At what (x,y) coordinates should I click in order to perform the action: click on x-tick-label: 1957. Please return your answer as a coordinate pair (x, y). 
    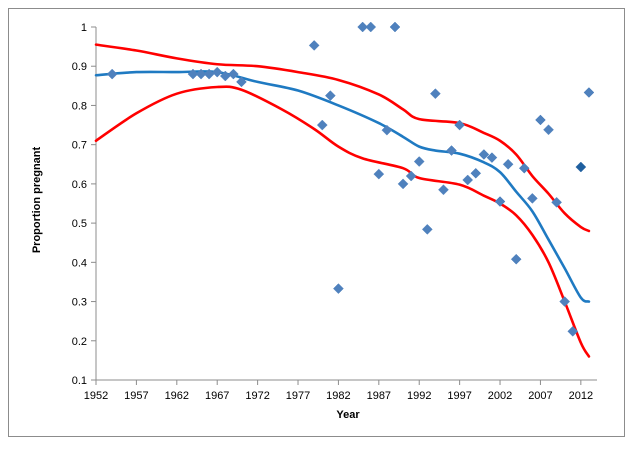
    Looking at the image, I should click on (136, 396).